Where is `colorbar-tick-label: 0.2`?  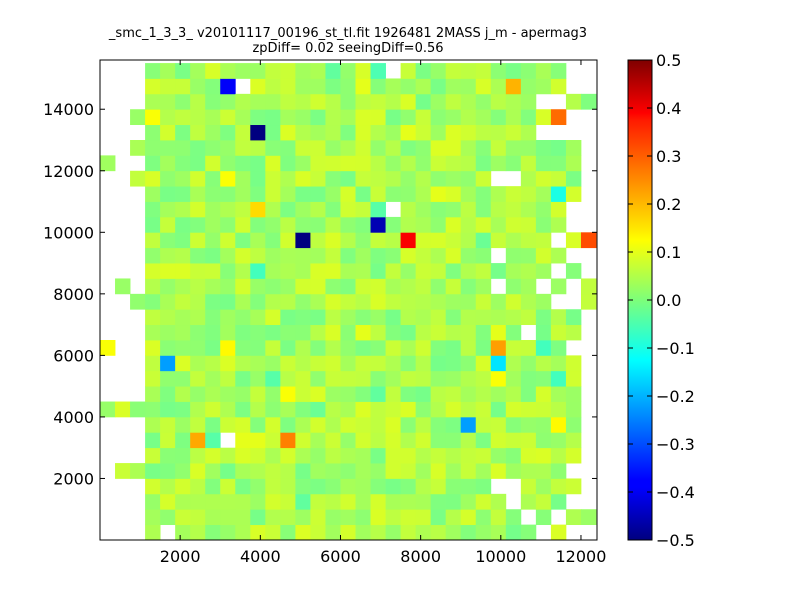
colorbar-tick-label: 0.2 is located at coordinates (668, 204).